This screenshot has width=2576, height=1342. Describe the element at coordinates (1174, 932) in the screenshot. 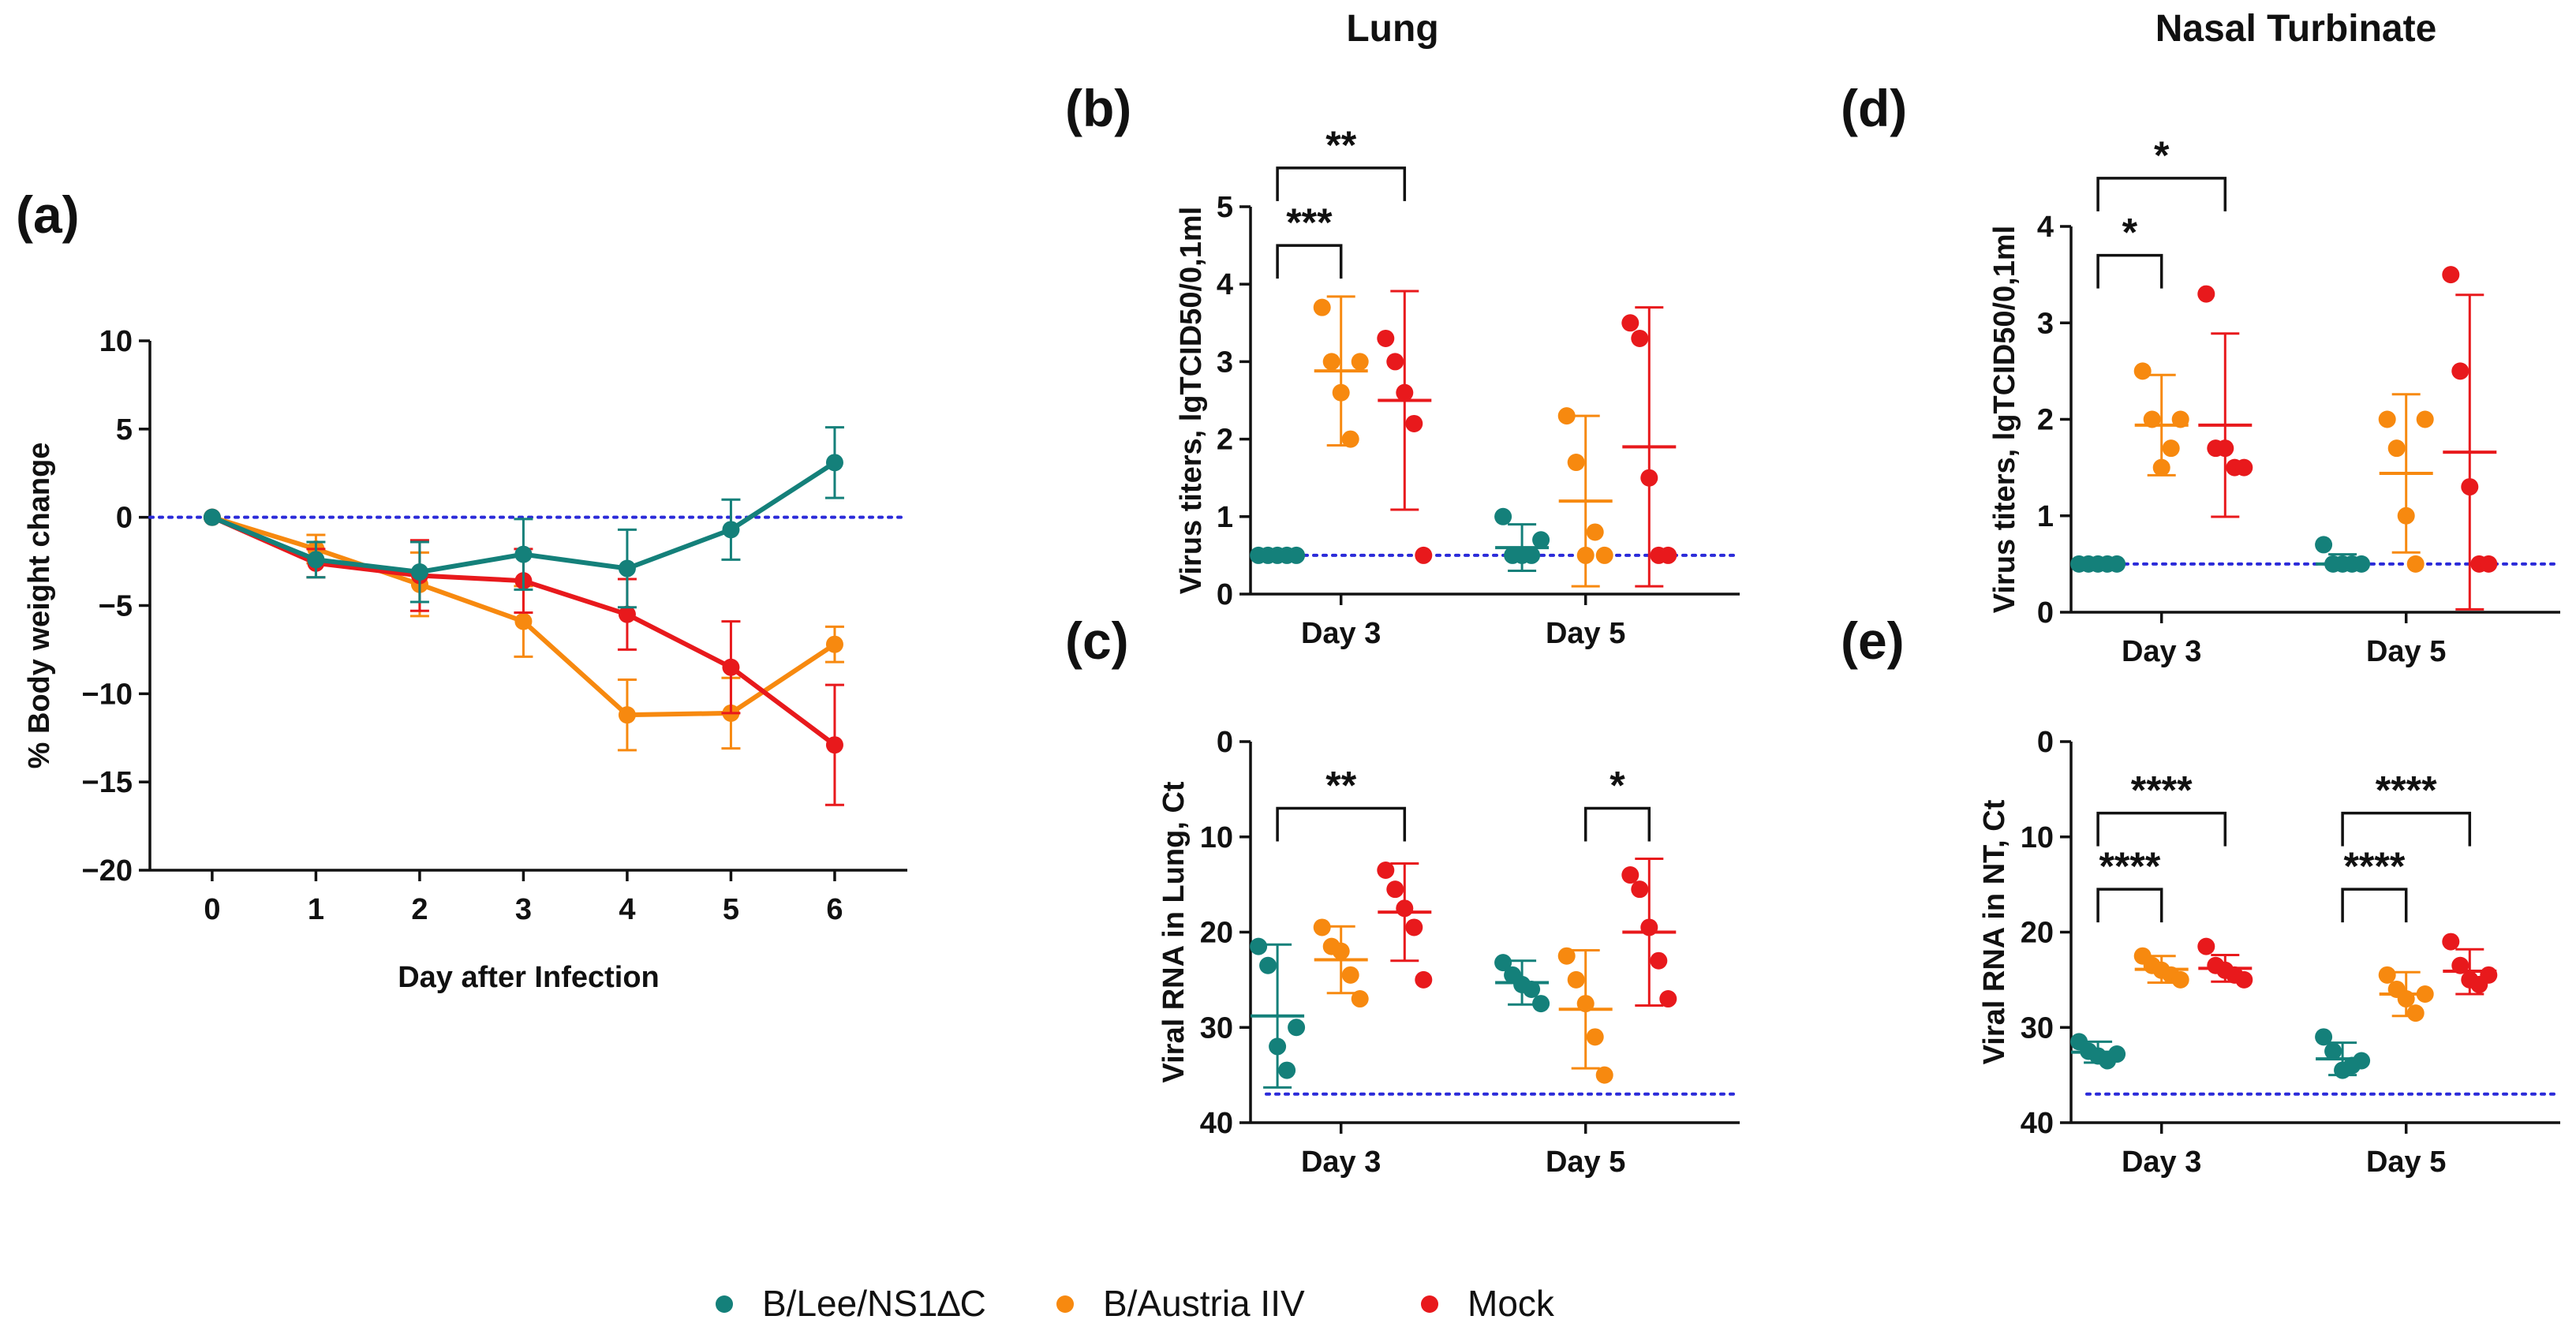

I see `y-axis-title-c: Viral RNA in Lung, Ct` at that location.